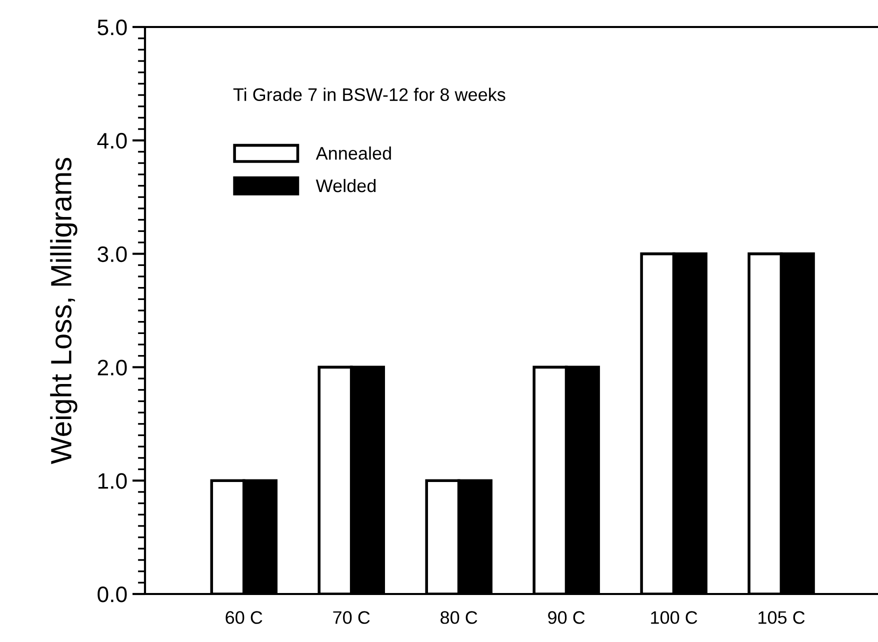  Describe the element at coordinates (112, 254) in the screenshot. I see `y-tick-label: 3.0` at that location.